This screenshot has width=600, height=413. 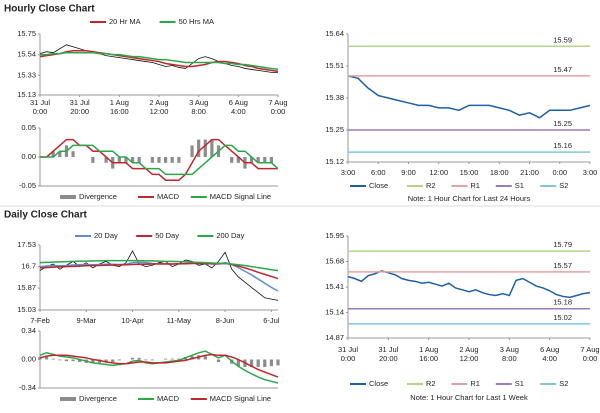 What do you see at coordinates (179, 320) in the screenshot?
I see `x-tick-label: 11-May` at bounding box center [179, 320].